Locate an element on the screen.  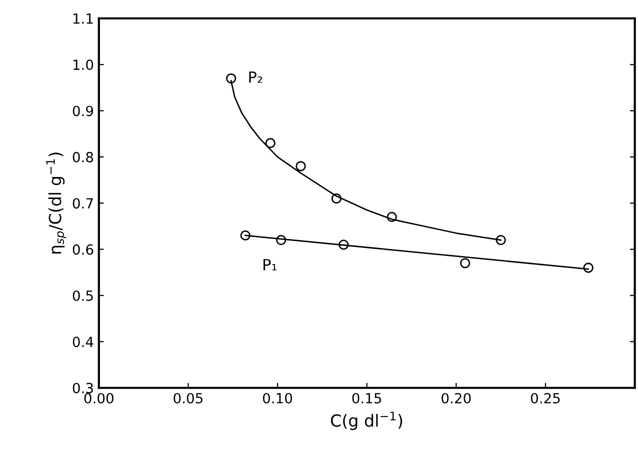
y-axis-title: η$_{sp}$/C(dl g$^{−1}$) is located at coordinates (56, 203).